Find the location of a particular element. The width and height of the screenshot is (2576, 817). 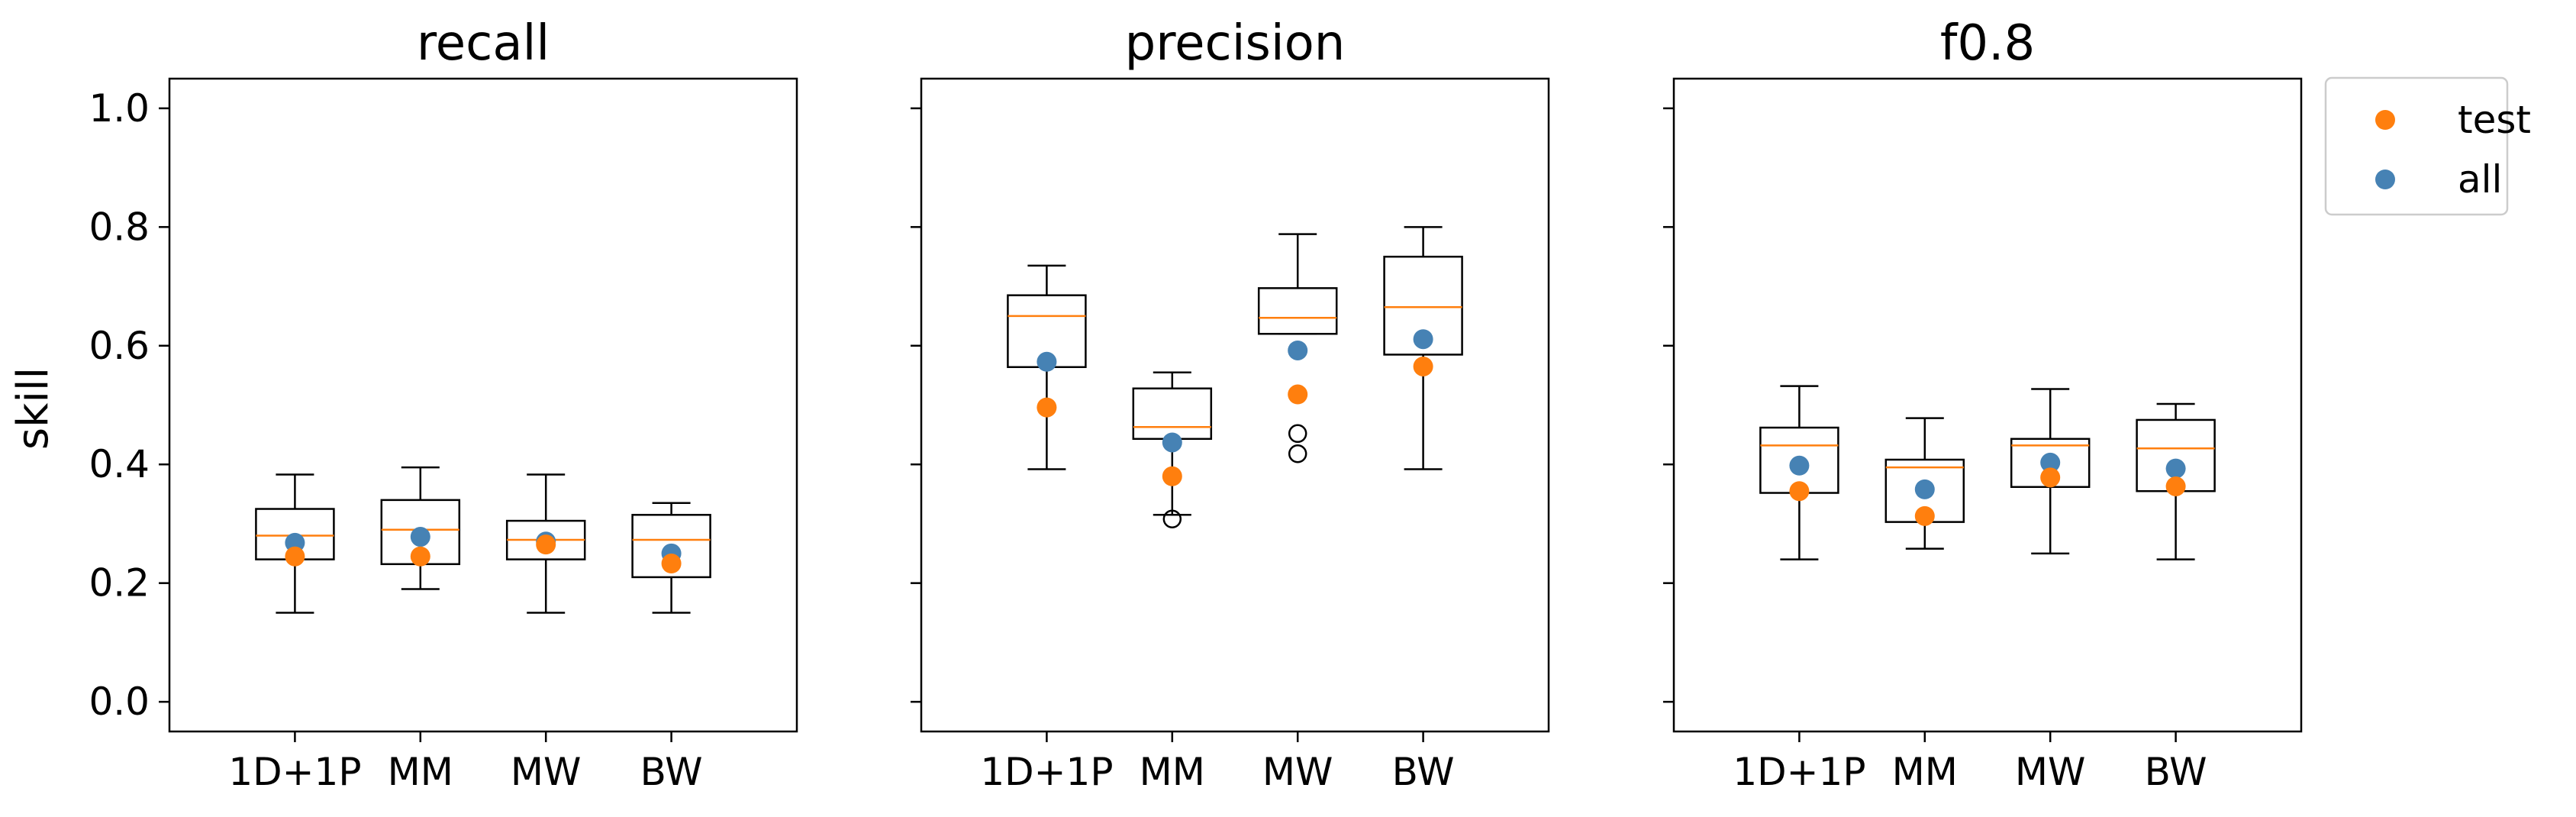

legend-entry-test: test is located at coordinates (2453, 120).